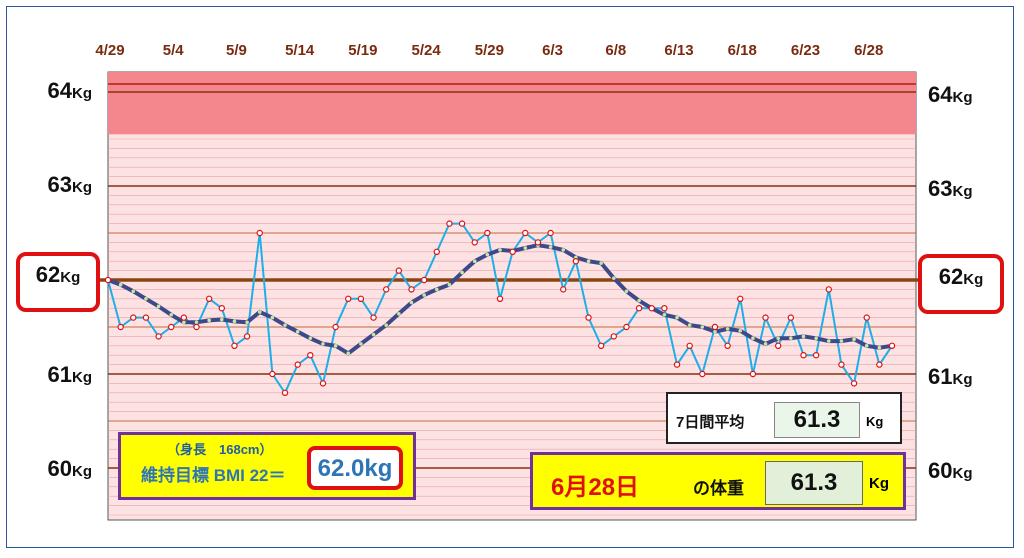 Image resolution: width=1024 pixels, height=558 pixels. What do you see at coordinates (213, 475) in the screenshot?
I see `bmi-target-label: 維持目標 BMI 22＝` at bounding box center [213, 475].